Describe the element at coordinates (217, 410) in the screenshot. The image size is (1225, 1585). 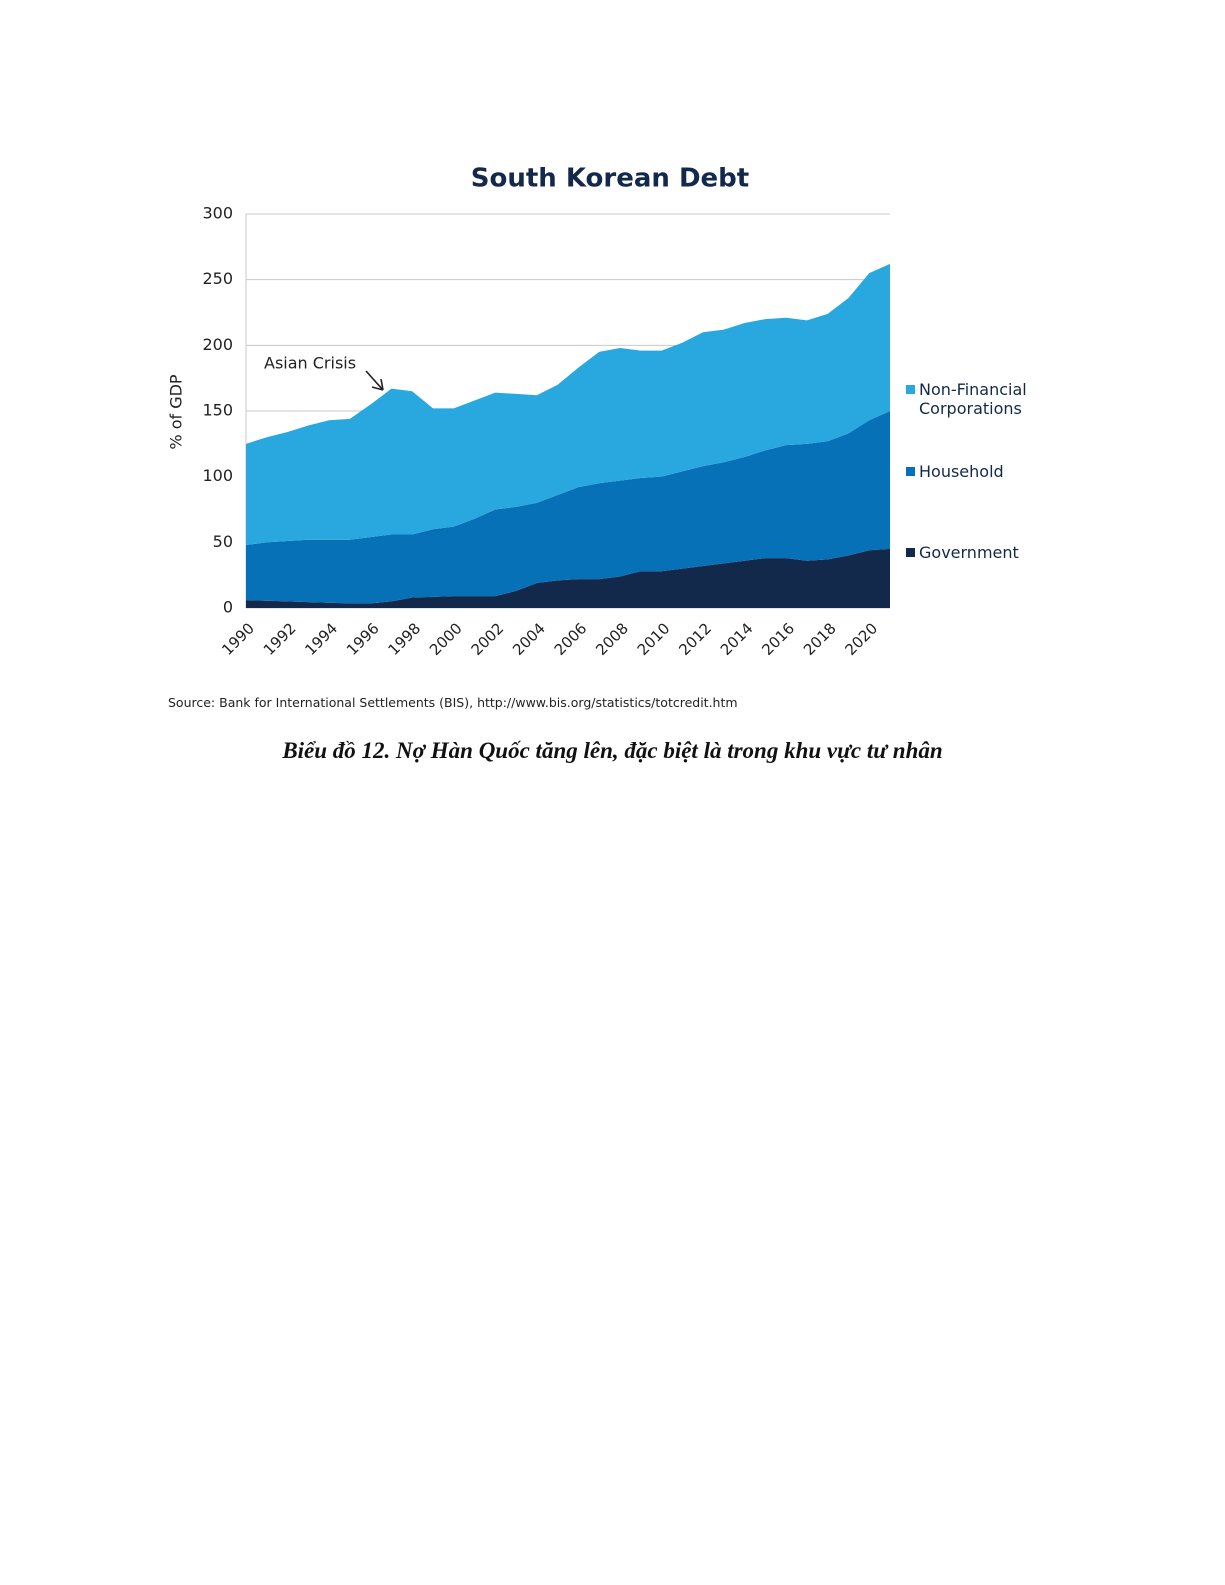
I see `y-tick-label: 150` at that location.